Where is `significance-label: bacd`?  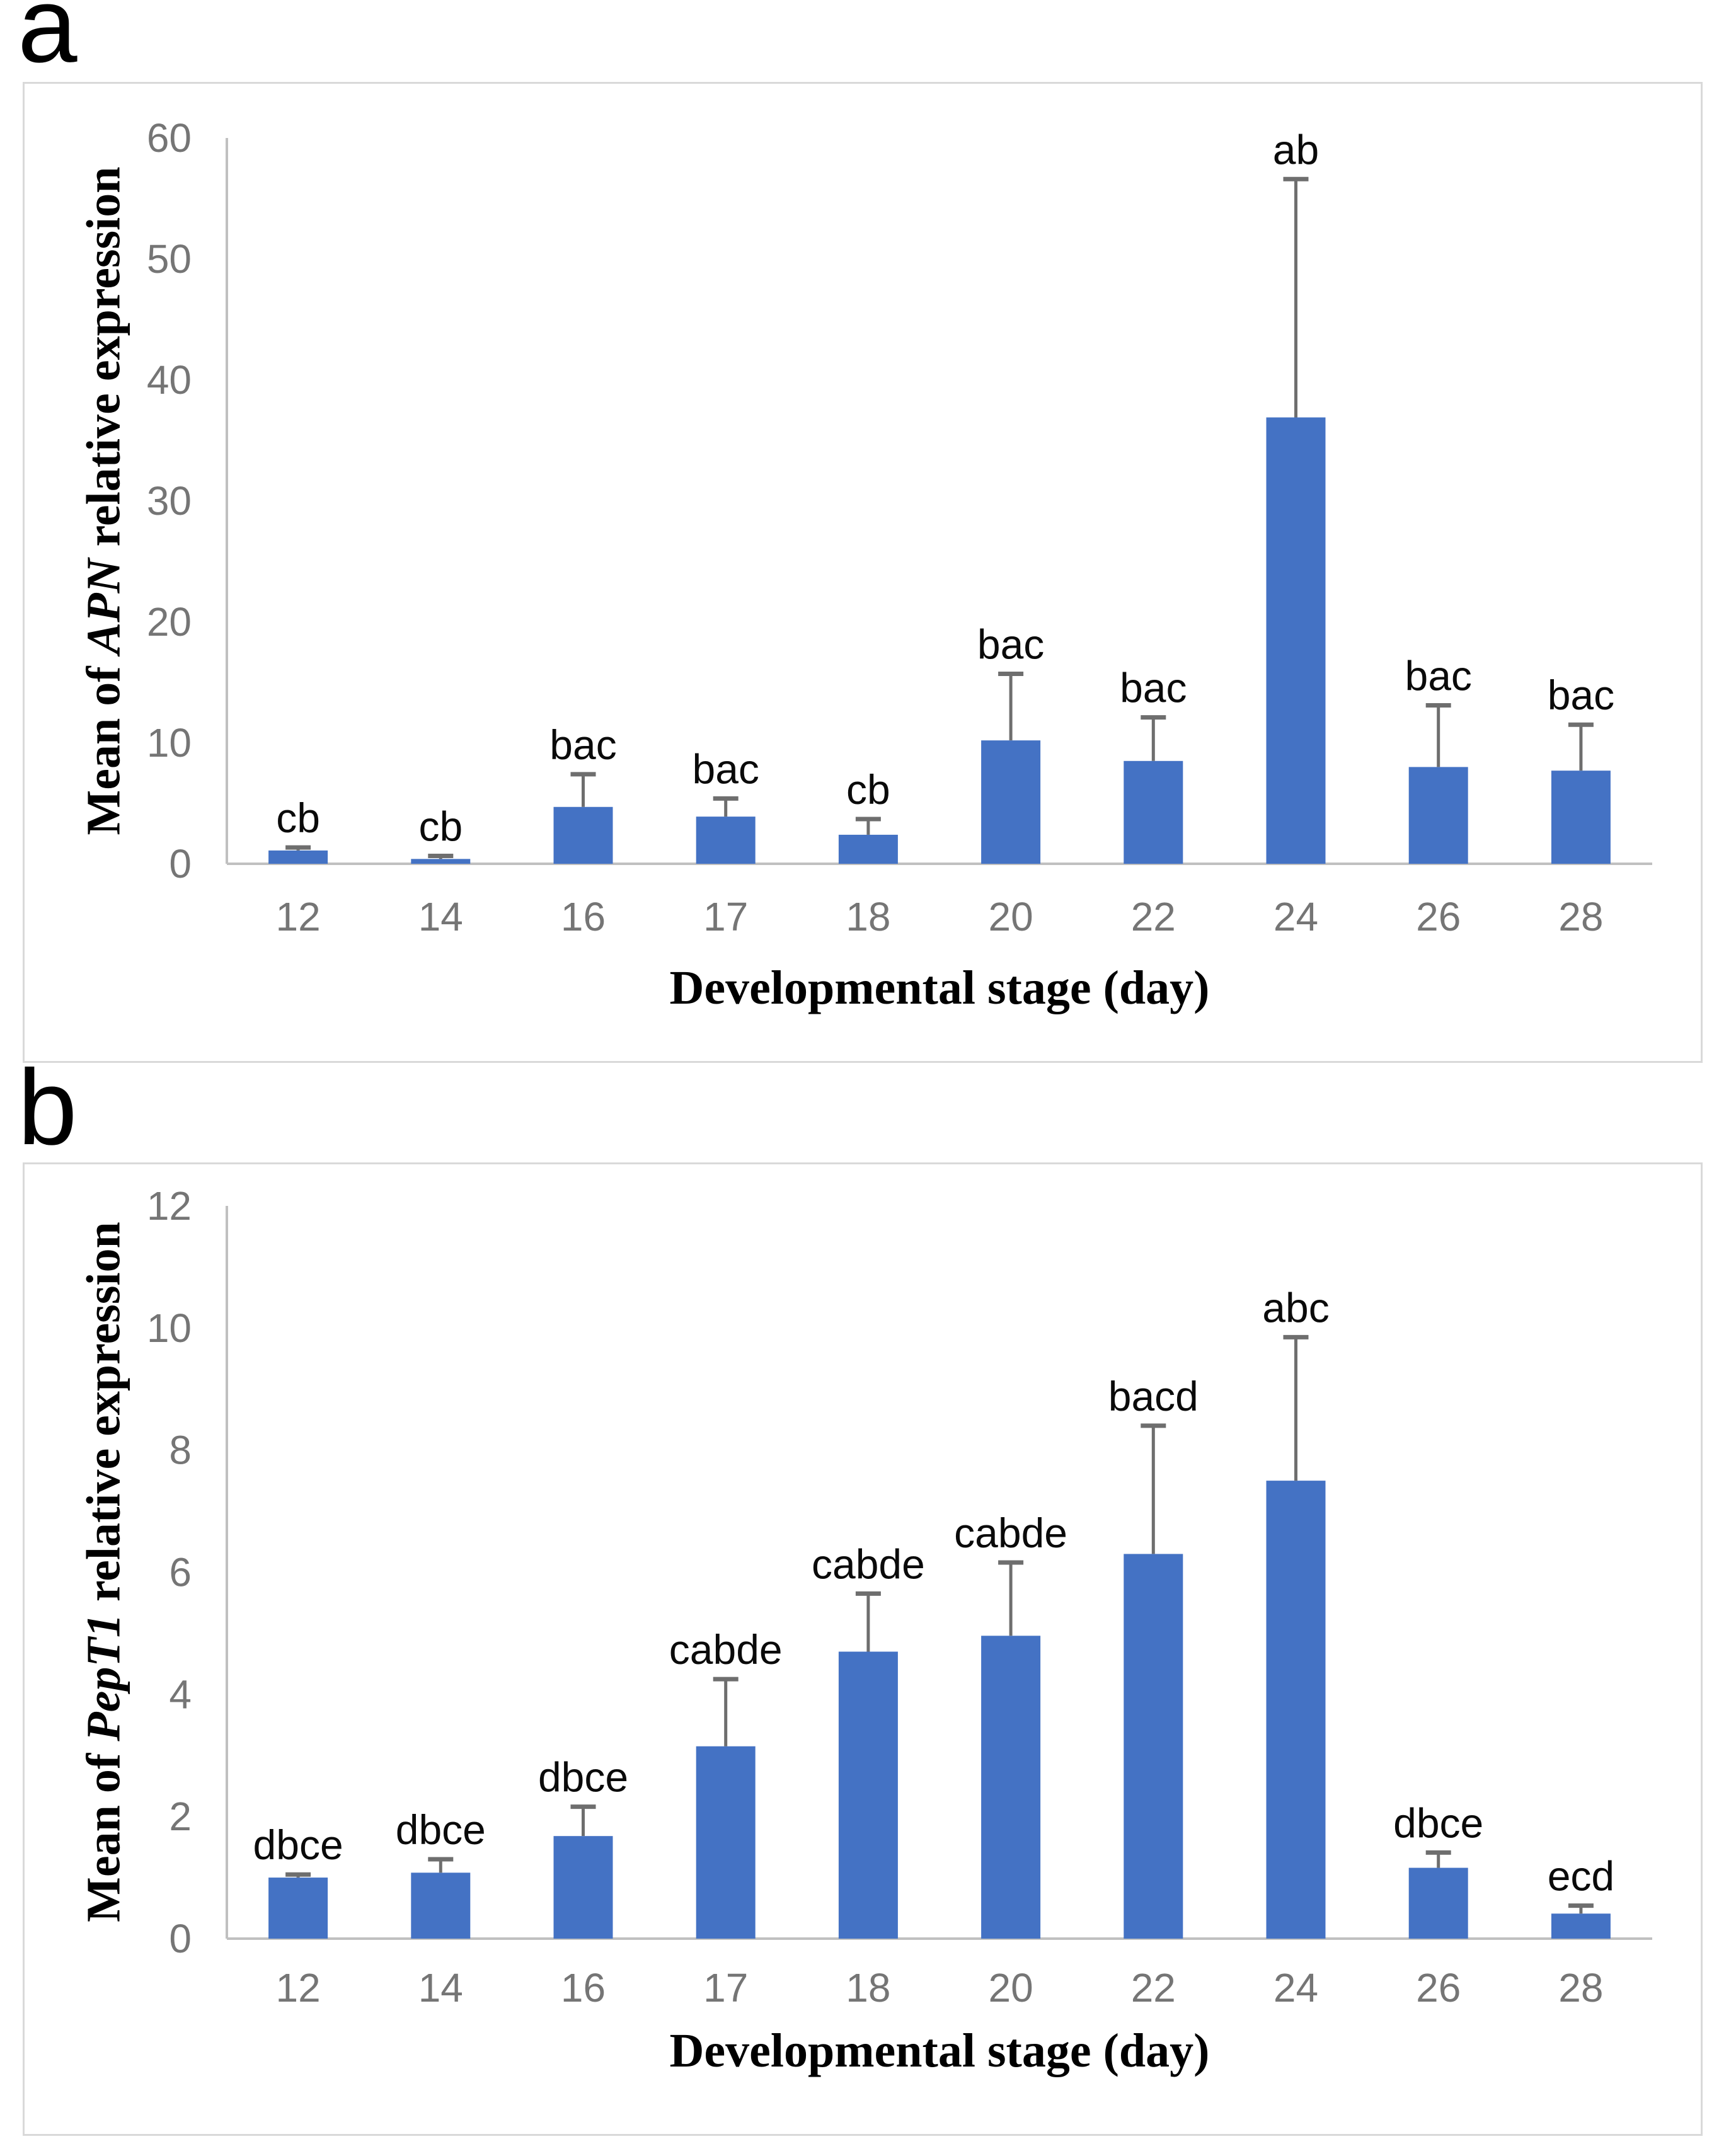
significance-label: bacd is located at coordinates (1153, 1396).